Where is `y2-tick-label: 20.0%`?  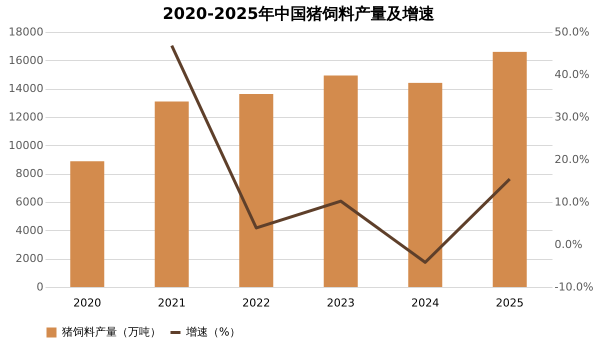
y2-tick-label: 20.0% is located at coordinates (572, 159).